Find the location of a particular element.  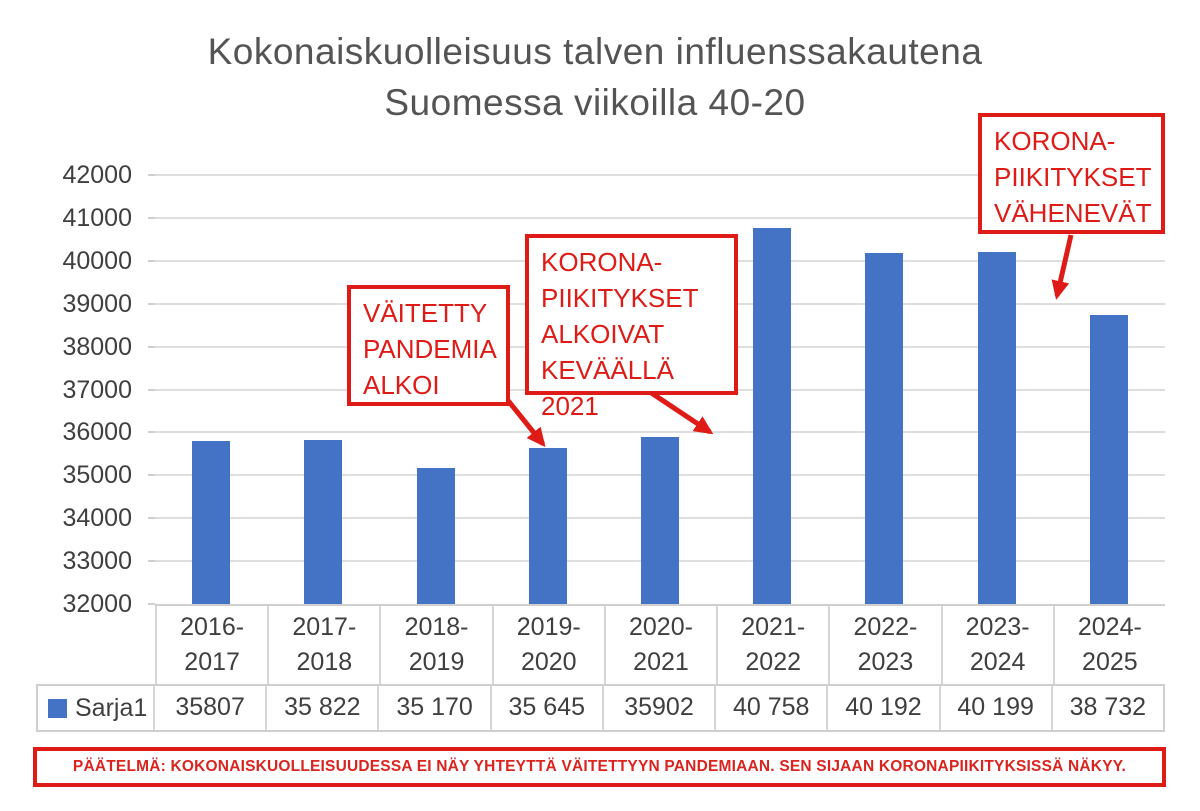

bar-2018-2019 is located at coordinates (435, 536).